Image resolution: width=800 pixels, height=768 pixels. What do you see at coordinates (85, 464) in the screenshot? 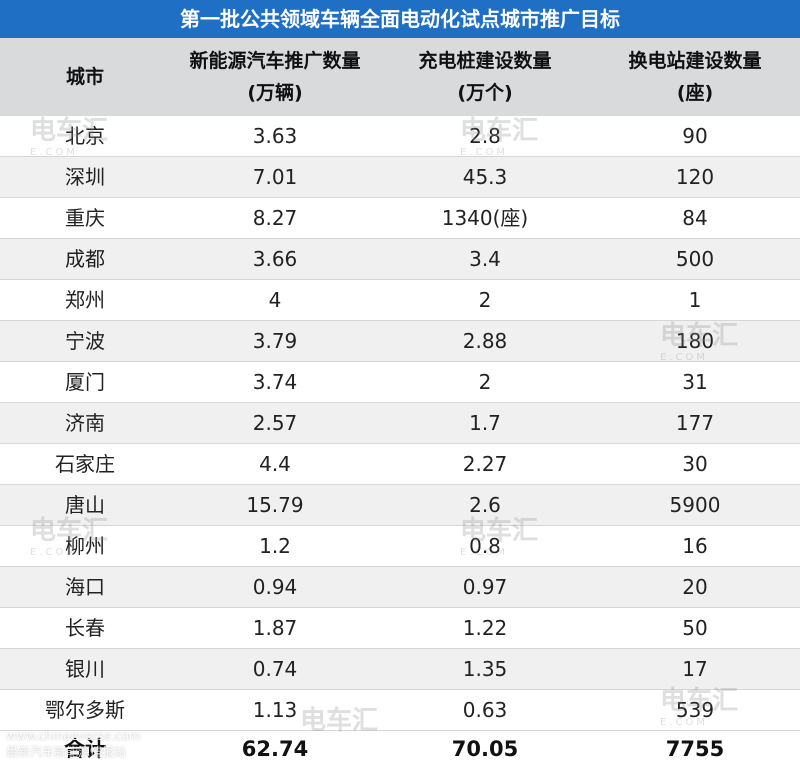
I see `cell-city: 石家庄` at bounding box center [85, 464].